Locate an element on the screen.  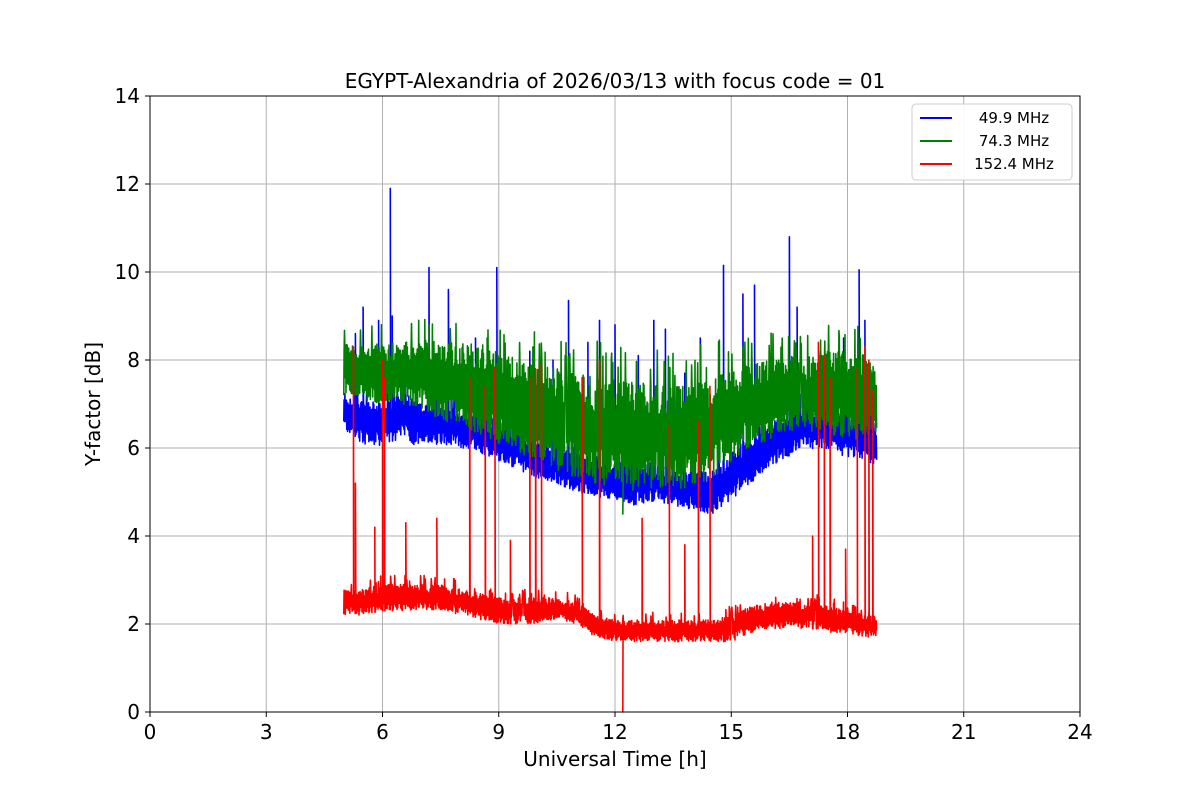
x-tick-label: 0 is located at coordinates (150, 732).